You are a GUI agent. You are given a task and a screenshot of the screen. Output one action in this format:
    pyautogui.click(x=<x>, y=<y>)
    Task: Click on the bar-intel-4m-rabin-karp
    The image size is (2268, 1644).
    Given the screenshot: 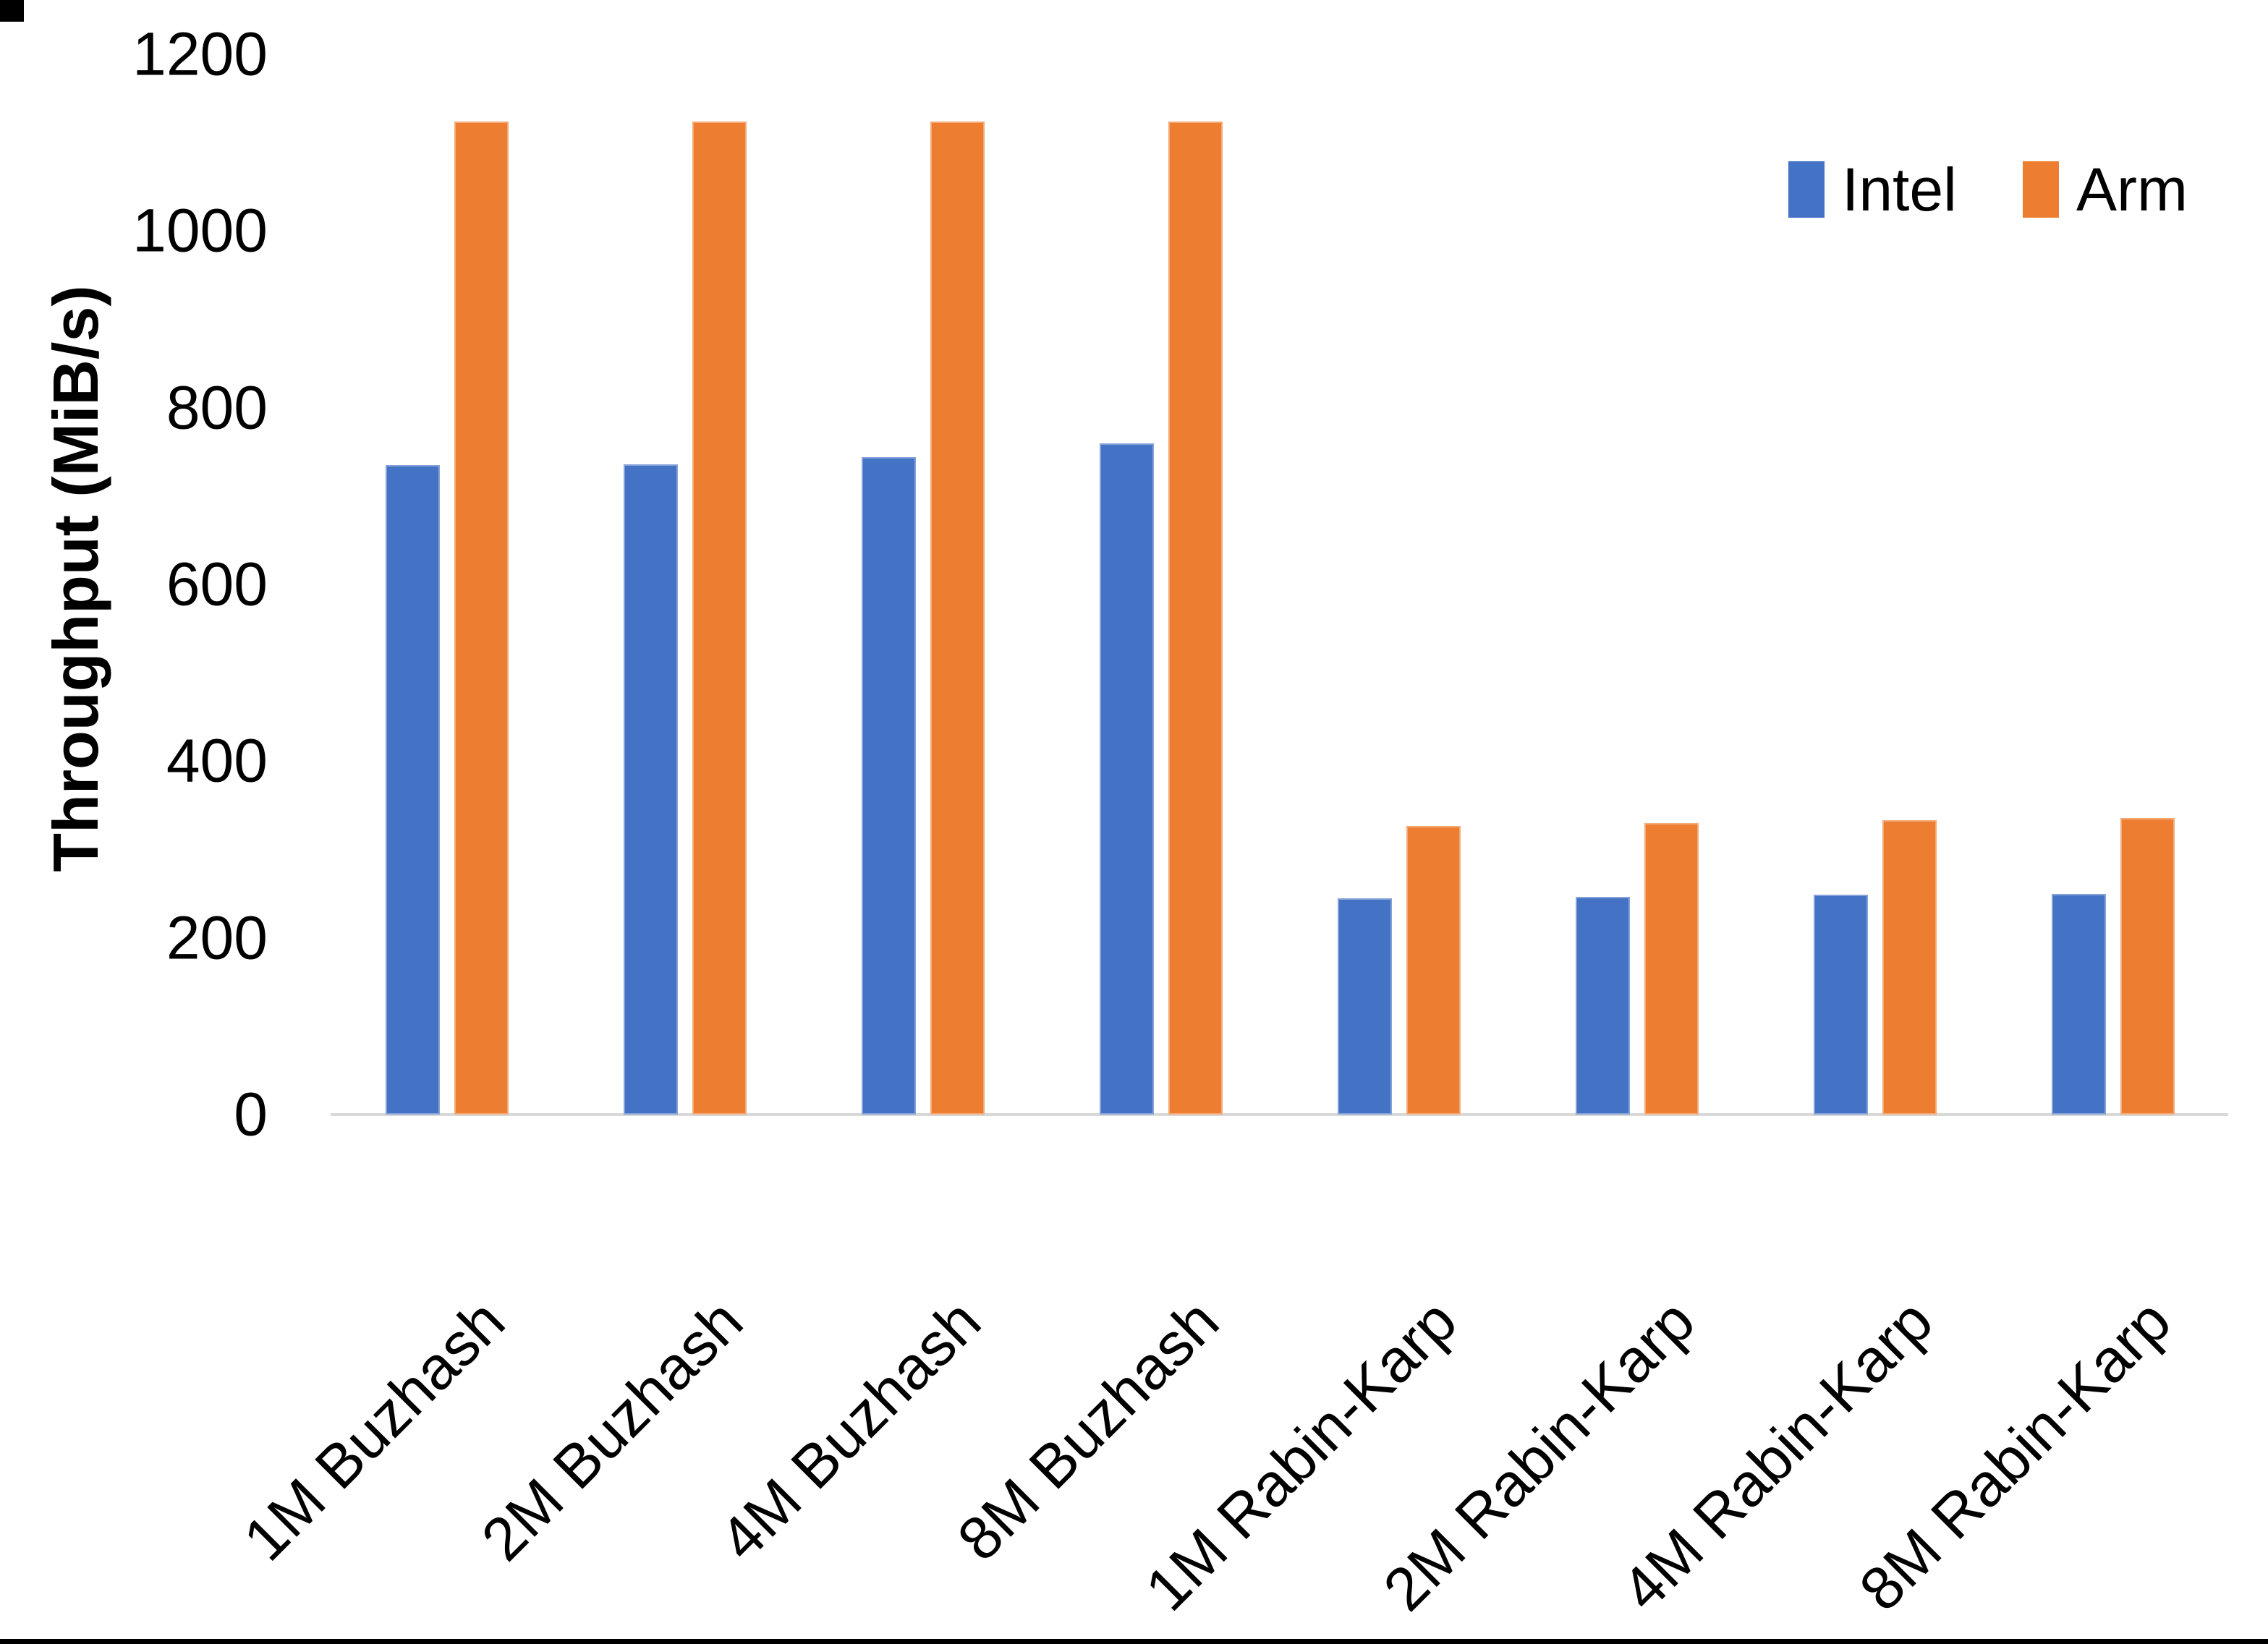 What is the action you would take?
    pyautogui.click(x=1841, y=1004)
    